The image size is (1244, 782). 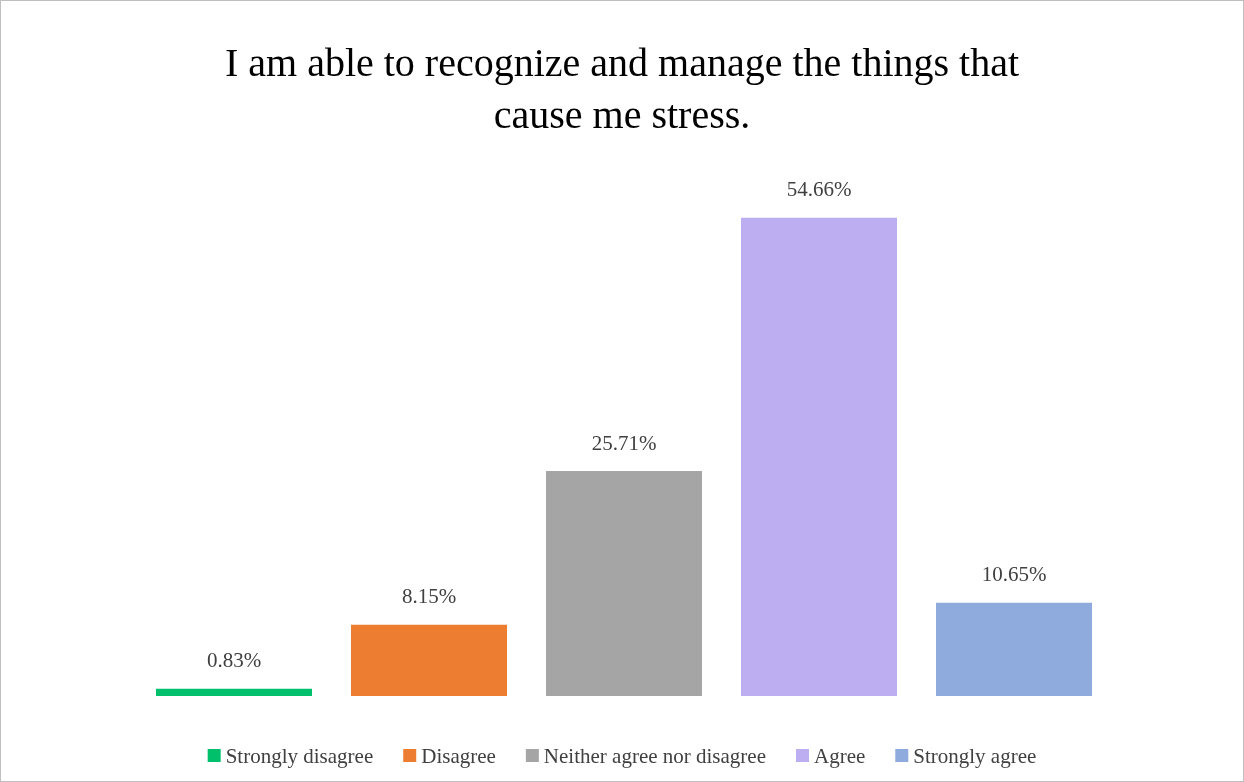 I want to click on legend-label: Disagree, so click(x=458, y=755).